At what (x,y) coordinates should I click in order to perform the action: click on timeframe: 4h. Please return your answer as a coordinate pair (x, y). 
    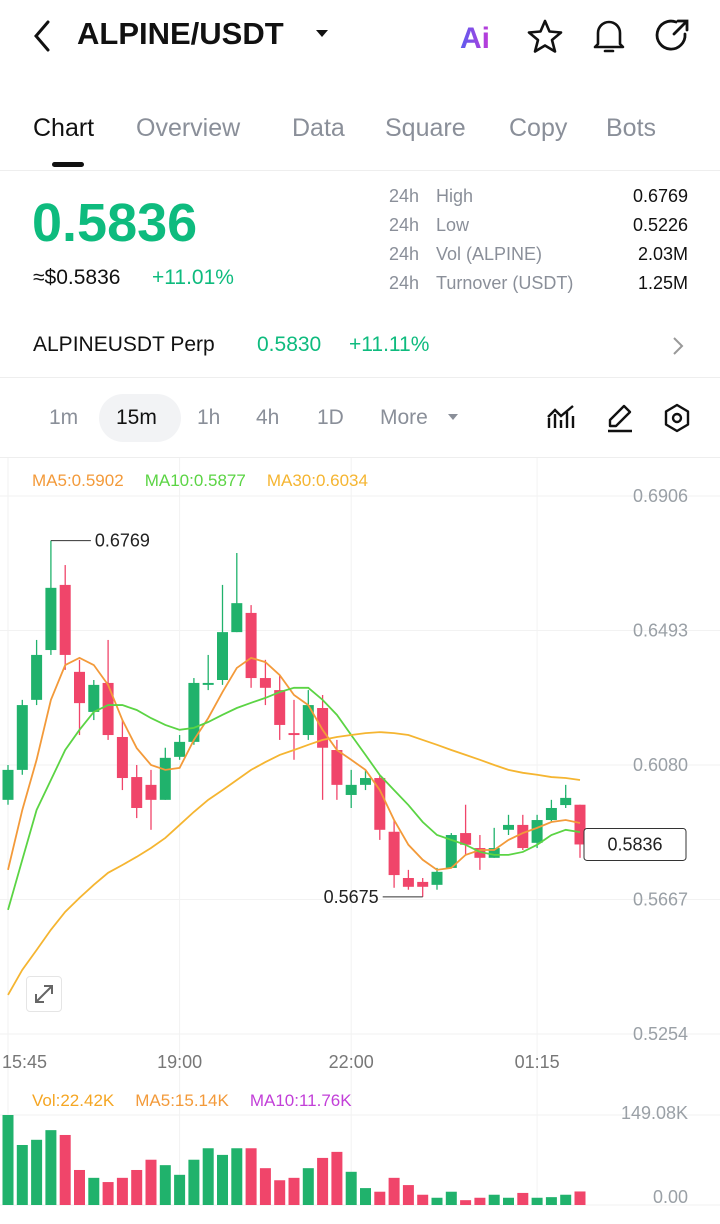
    Looking at the image, I should click on (268, 417).